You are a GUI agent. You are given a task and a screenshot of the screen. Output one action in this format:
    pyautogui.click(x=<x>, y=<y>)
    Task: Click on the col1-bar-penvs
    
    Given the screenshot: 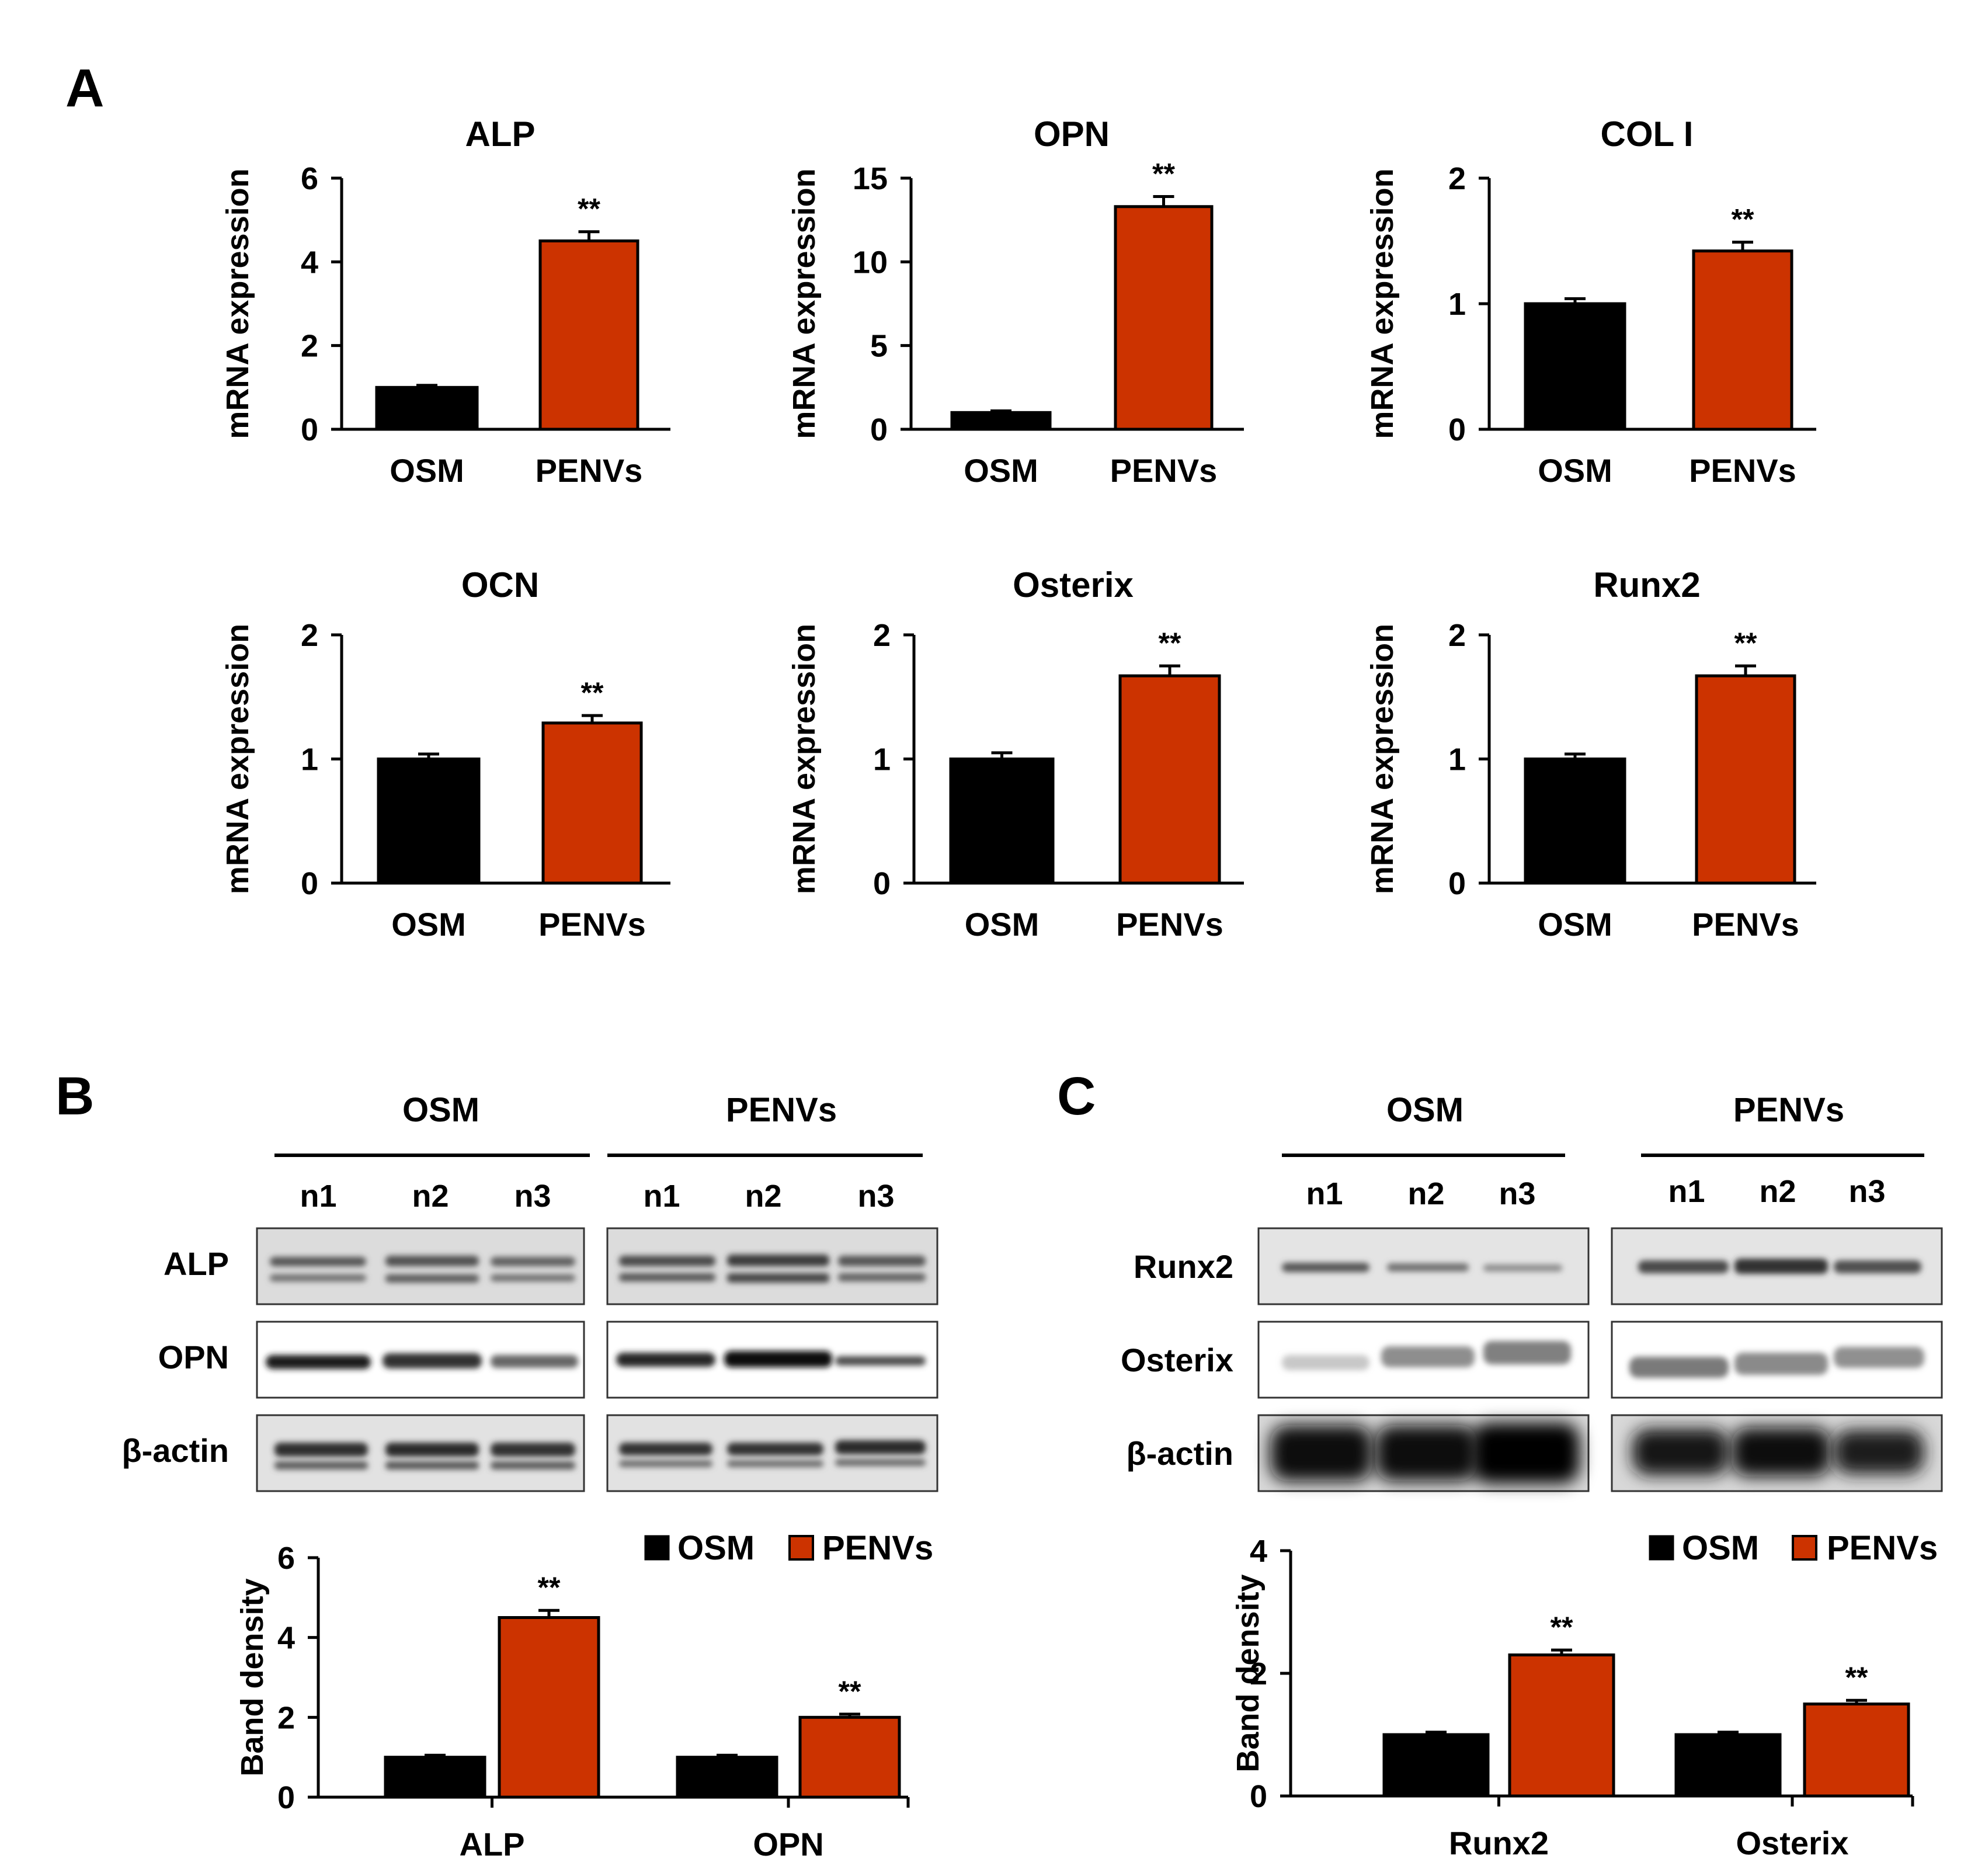 What is the action you would take?
    pyautogui.click(x=1742, y=340)
    